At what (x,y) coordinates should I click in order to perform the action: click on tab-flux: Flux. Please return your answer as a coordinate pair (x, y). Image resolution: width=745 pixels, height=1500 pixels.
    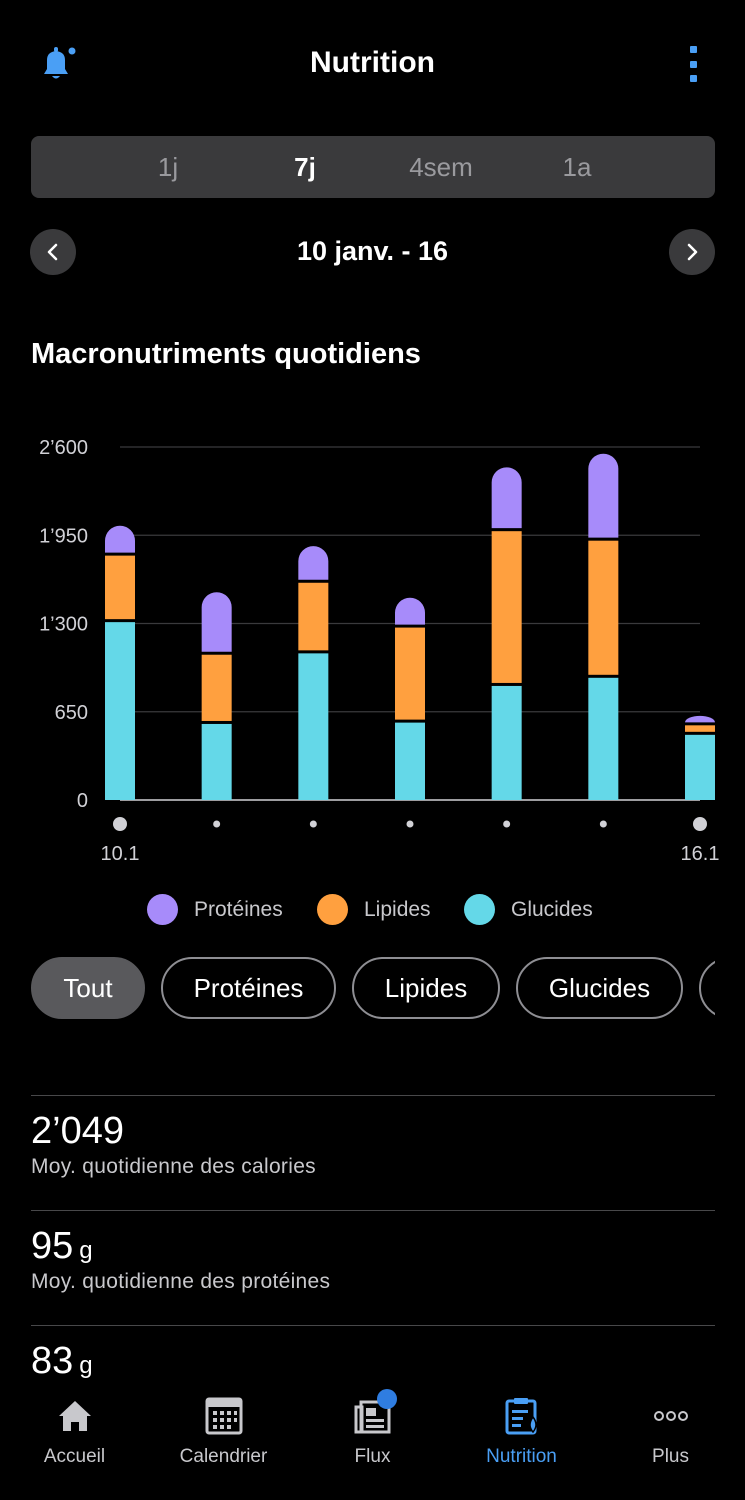
    Looking at the image, I should click on (372, 1440).